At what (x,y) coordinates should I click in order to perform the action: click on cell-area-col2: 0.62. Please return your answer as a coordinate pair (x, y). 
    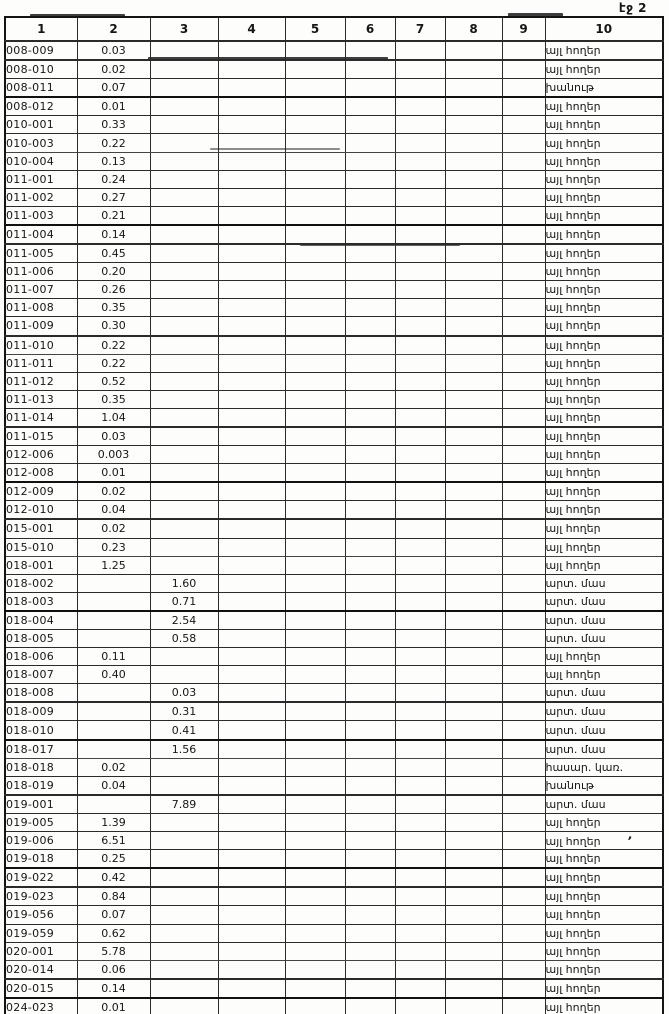
    Looking at the image, I should click on (113, 933).